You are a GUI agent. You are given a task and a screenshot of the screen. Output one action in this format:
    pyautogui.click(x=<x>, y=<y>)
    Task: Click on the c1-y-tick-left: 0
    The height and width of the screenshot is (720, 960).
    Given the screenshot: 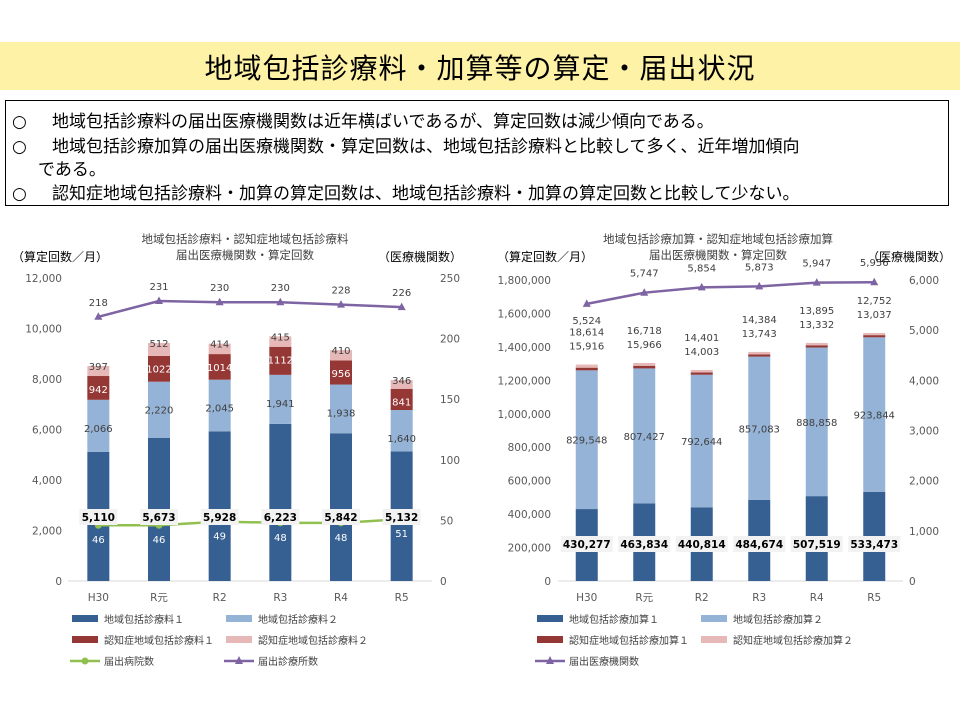 What is the action you would take?
    pyautogui.click(x=58, y=582)
    